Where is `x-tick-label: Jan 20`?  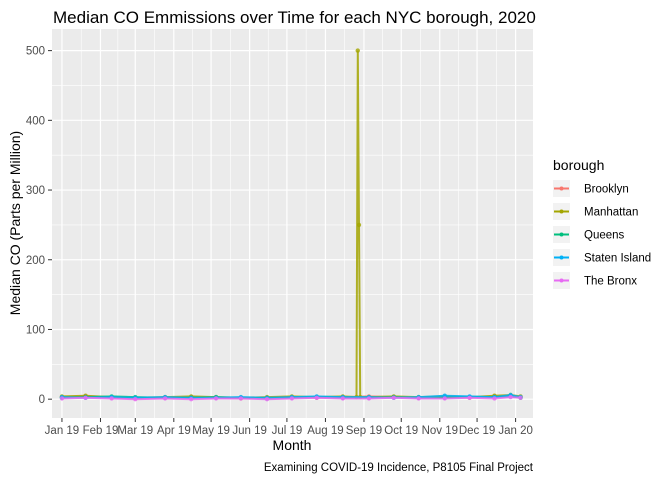 x-tick-label: Jan 20 is located at coordinates (515, 431).